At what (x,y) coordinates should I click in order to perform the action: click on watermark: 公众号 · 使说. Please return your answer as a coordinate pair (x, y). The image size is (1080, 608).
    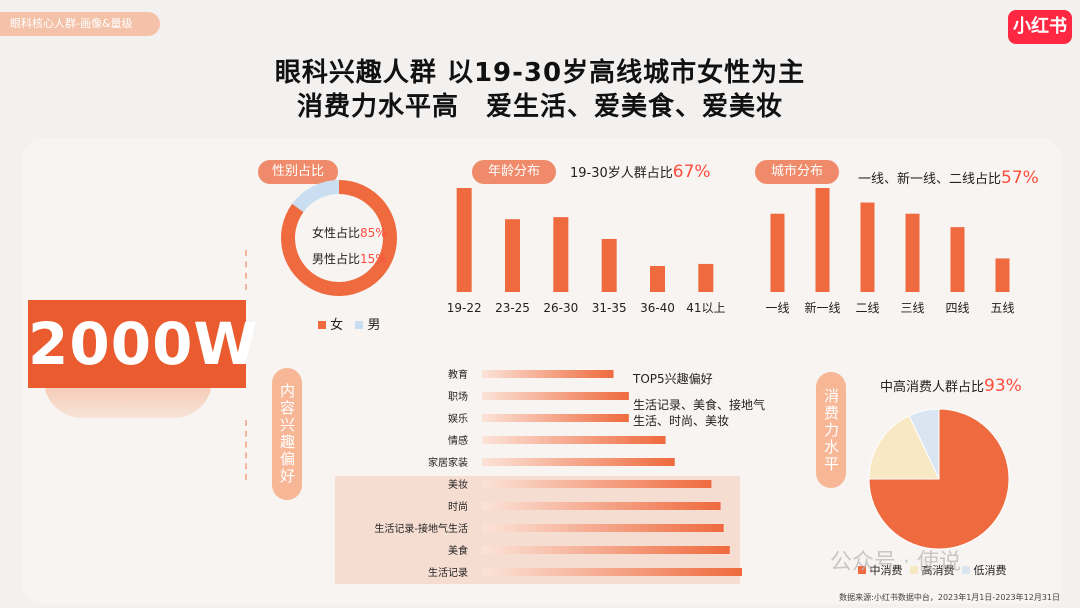
    Looking at the image, I should click on (895, 562).